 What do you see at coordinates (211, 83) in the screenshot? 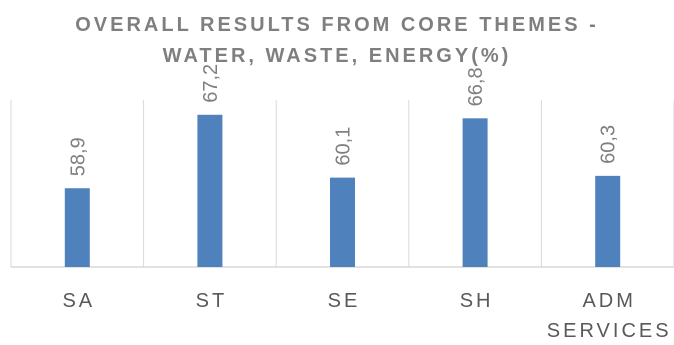
I see `data-label: 67,2` at bounding box center [211, 83].